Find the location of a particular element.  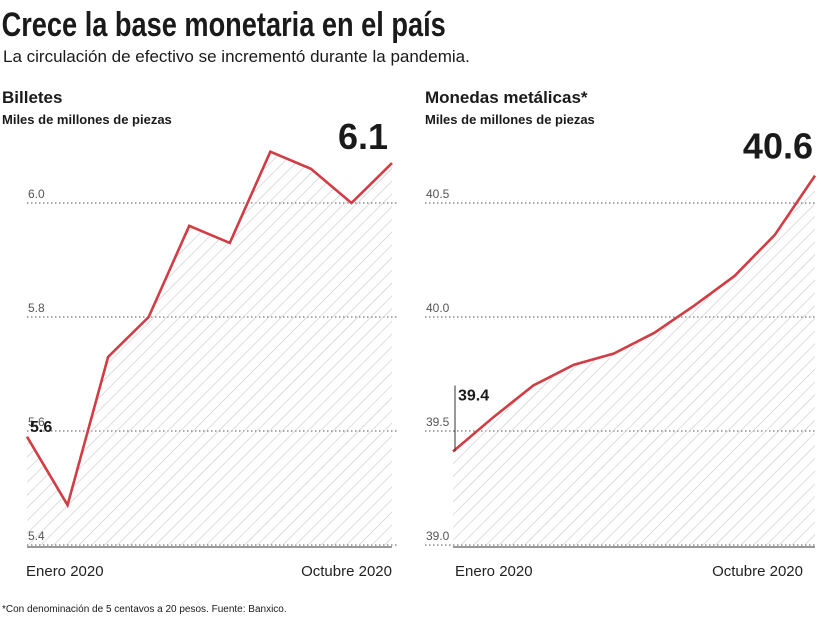

y-tick-label: 5.8 is located at coordinates (36, 308).